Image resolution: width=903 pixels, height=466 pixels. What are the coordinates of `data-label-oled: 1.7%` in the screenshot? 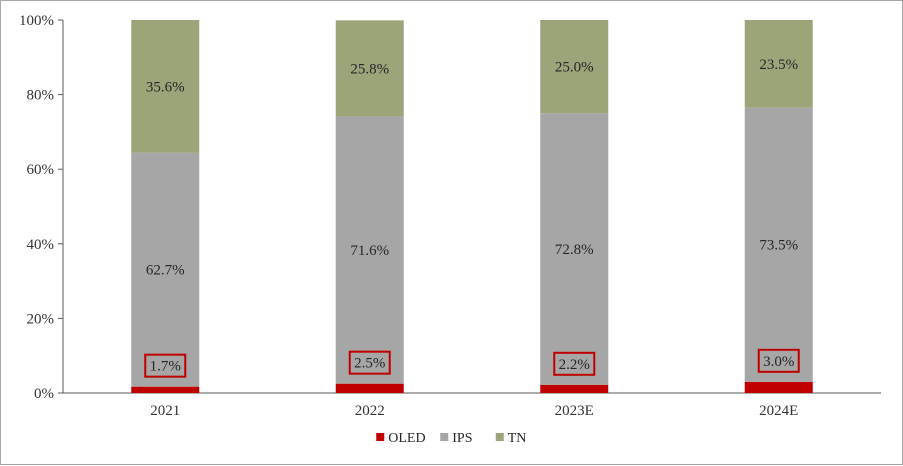 It's located at (165, 367).